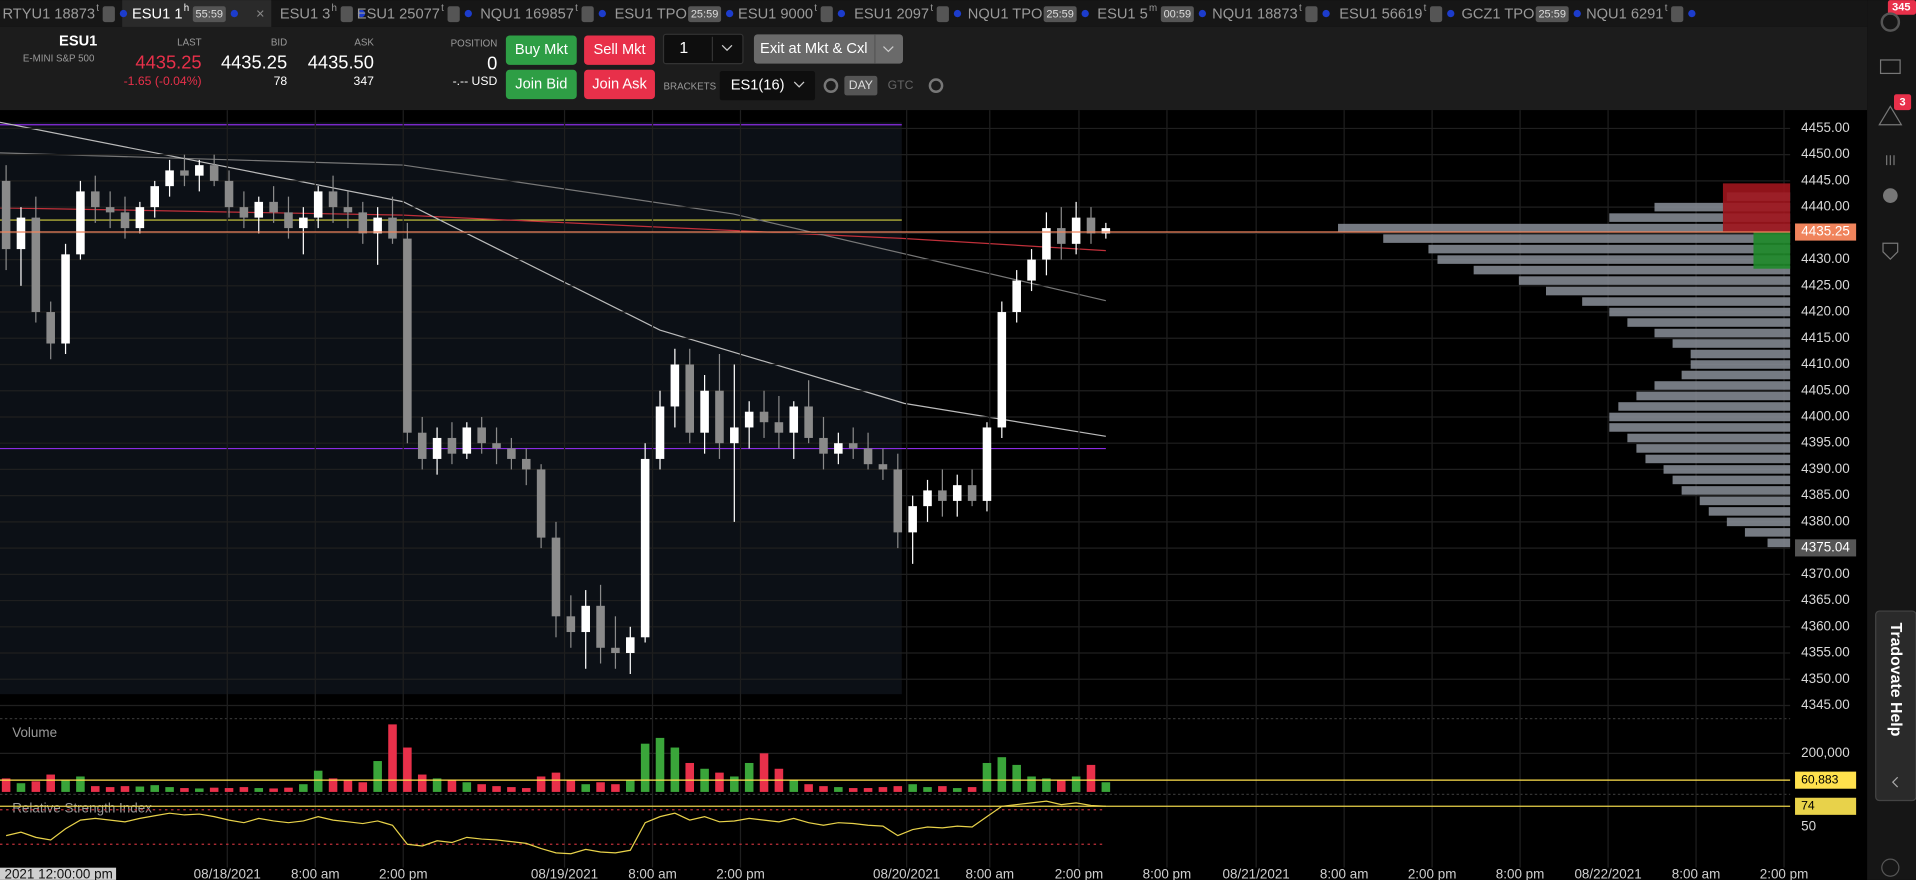 This screenshot has height=880, width=1916. Describe the element at coordinates (1122, 15) in the screenshot. I see `tab-label: ESU1 5` at that location.